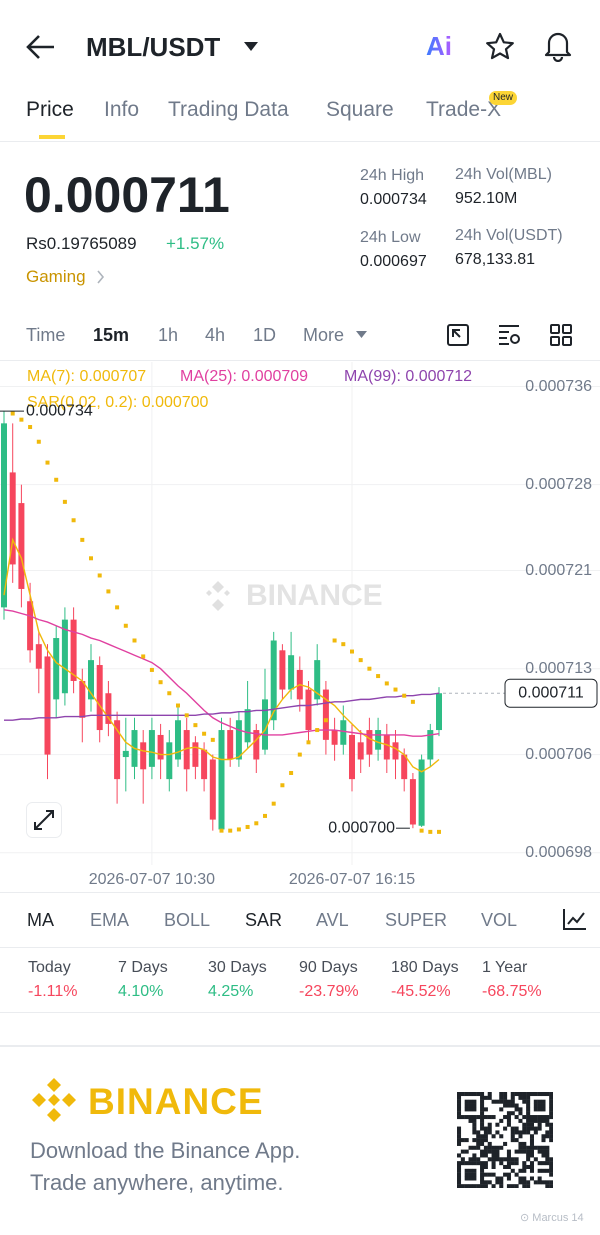  Describe the element at coordinates (510, 335) in the screenshot. I see `settings-icon` at that location.